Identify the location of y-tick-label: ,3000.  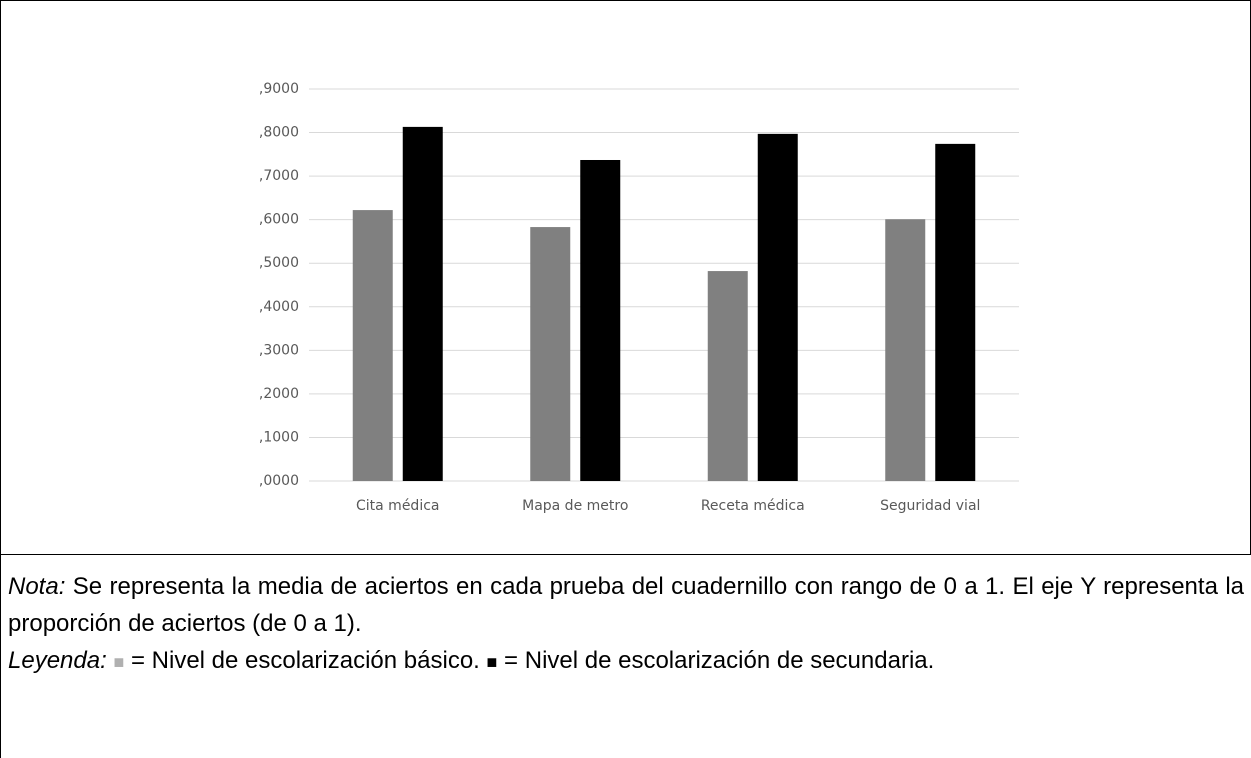
(279, 350).